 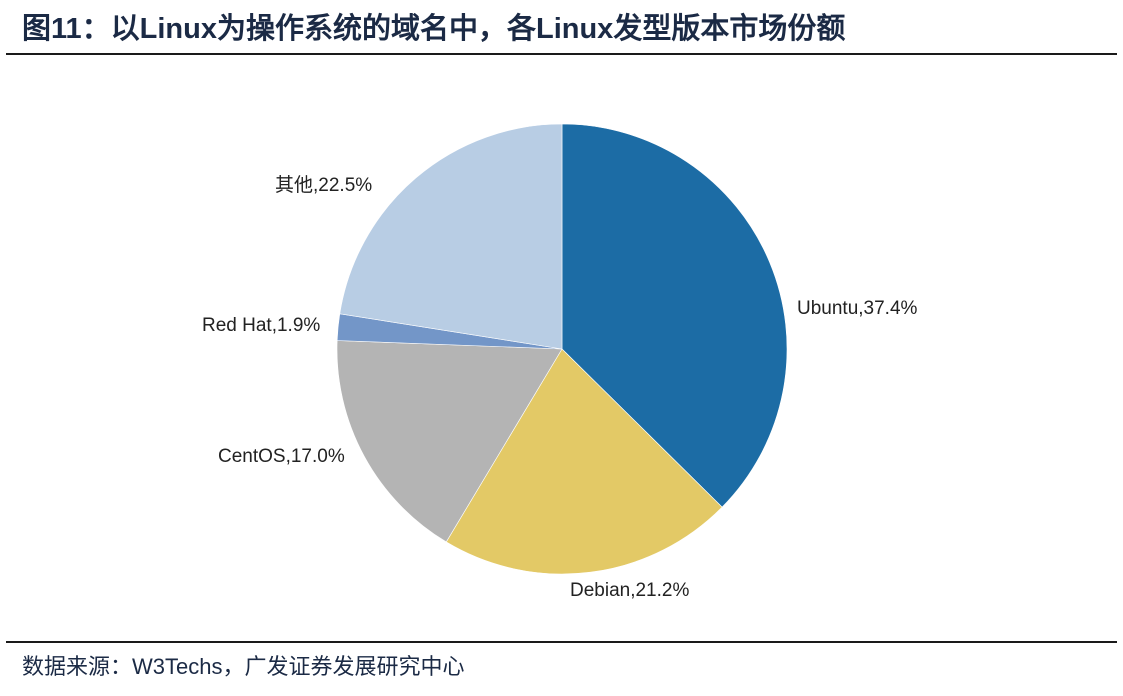 What do you see at coordinates (449, 441) in the screenshot?
I see `pie-slice-centos` at bounding box center [449, 441].